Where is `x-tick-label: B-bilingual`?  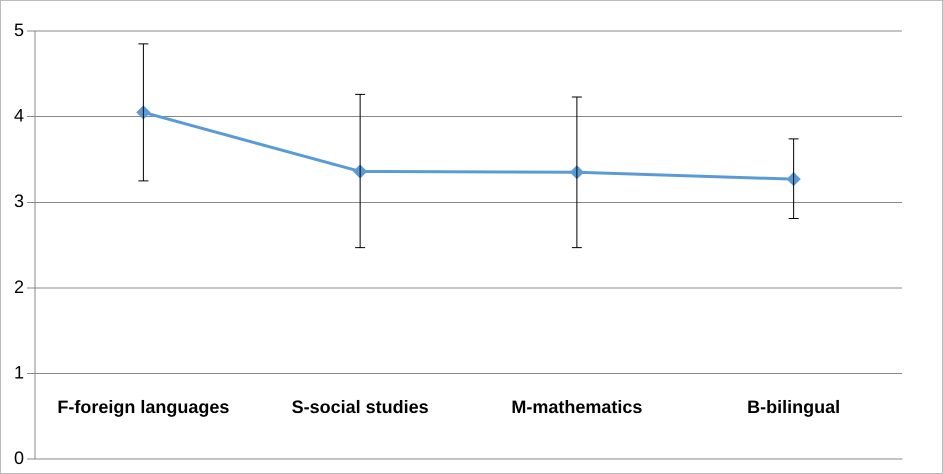 x-tick-label: B-bilingual is located at coordinates (793, 406).